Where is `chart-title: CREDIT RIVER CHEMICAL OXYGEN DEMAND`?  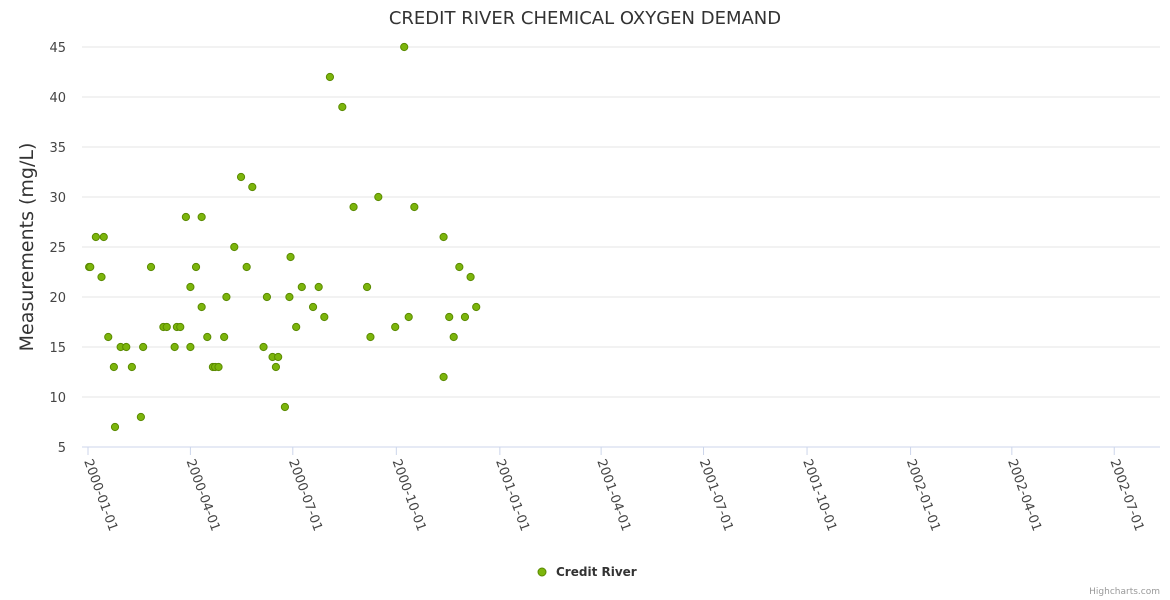
chart-title: CREDIT RIVER CHEMICAL OXYGEN DEMAND is located at coordinates (585, 18).